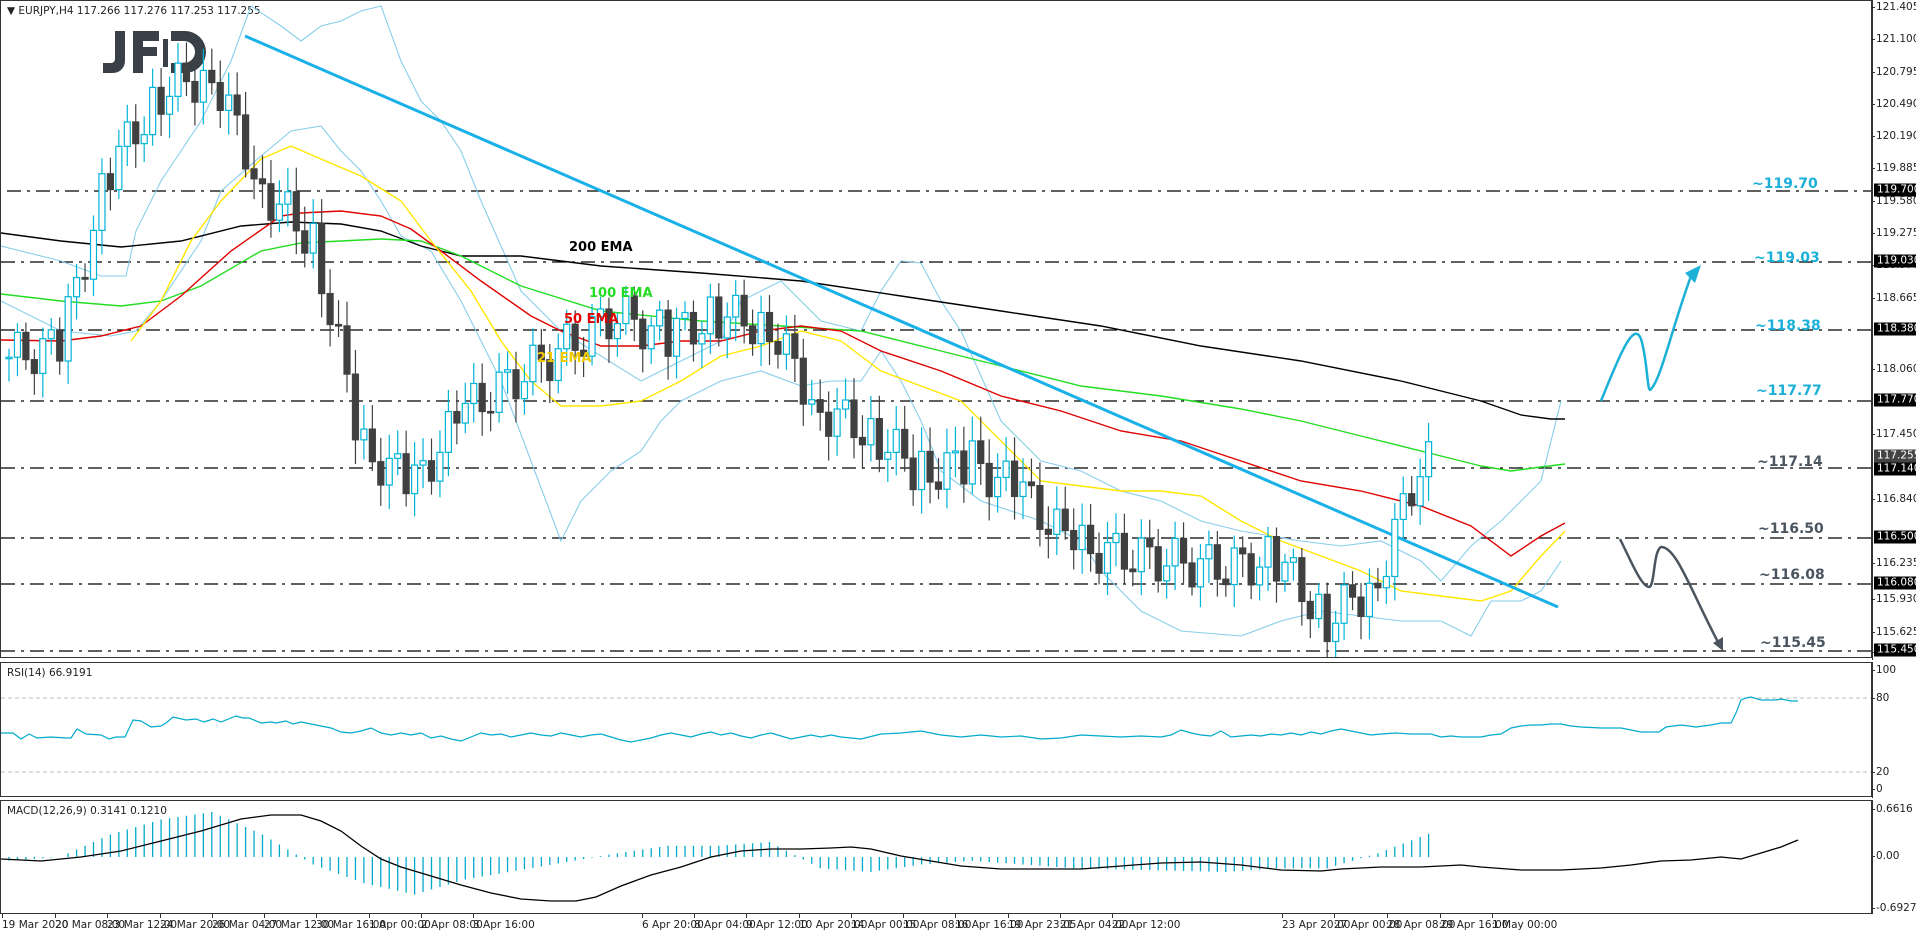  I want to click on price-tick: 116.235, so click(1893, 563).